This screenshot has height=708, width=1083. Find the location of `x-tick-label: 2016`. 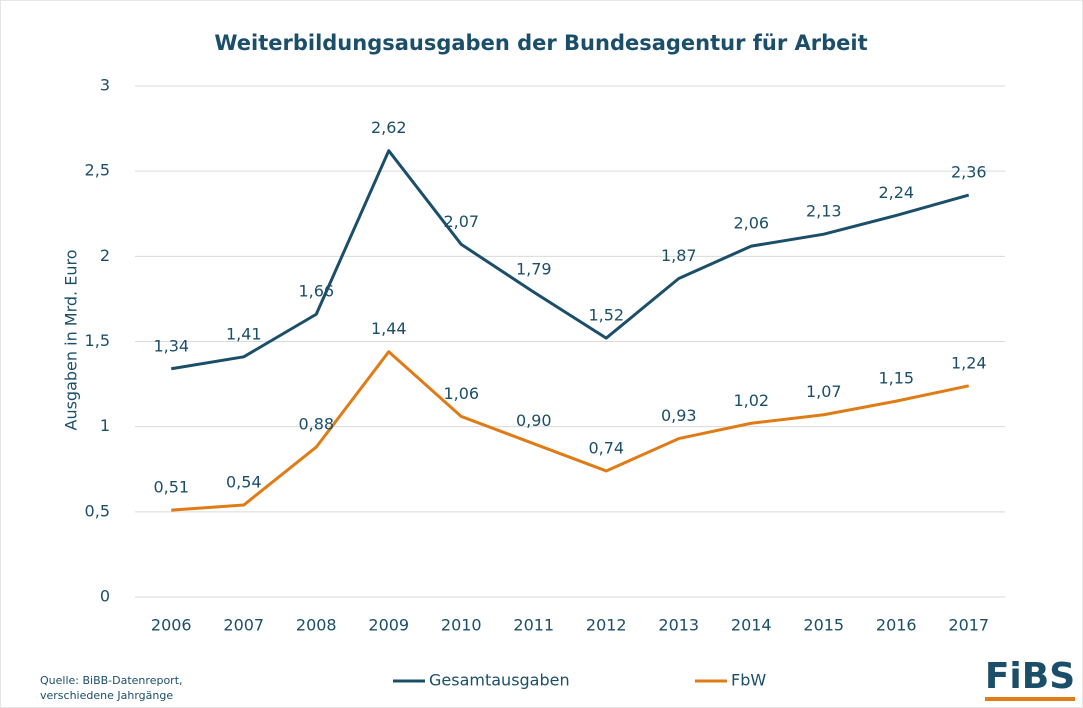

x-tick-label: 2016 is located at coordinates (896, 625).